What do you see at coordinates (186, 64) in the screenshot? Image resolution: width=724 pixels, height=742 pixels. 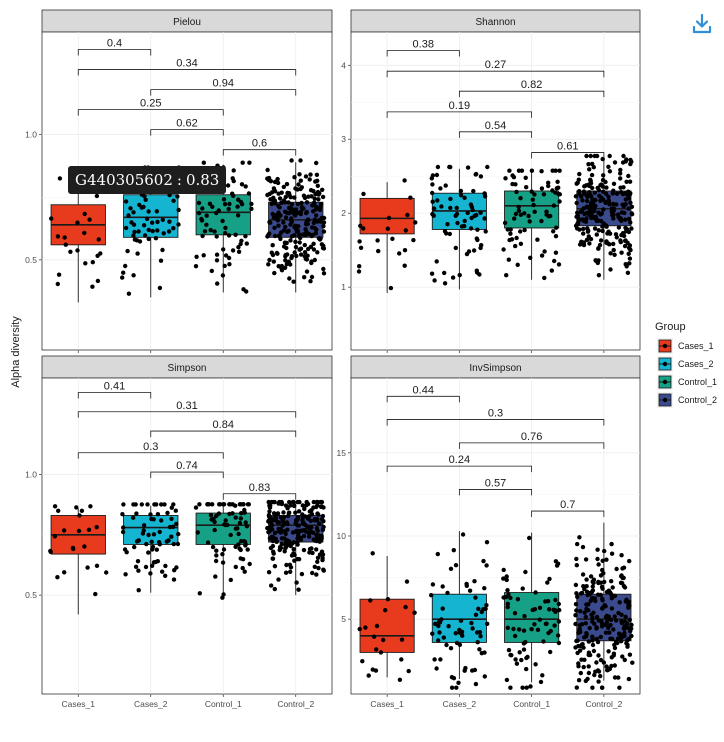 I see `p-value-label: 0.34` at bounding box center [186, 64].